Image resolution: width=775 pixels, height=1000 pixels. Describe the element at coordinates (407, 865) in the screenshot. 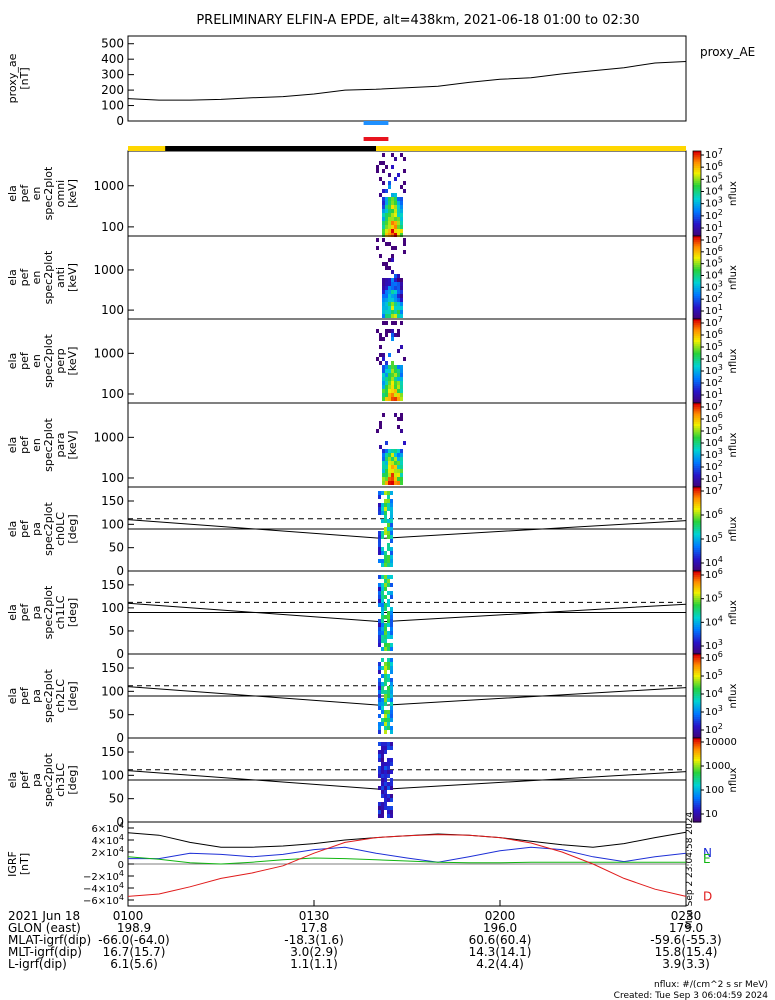

I see `igrf-series-D` at that location.